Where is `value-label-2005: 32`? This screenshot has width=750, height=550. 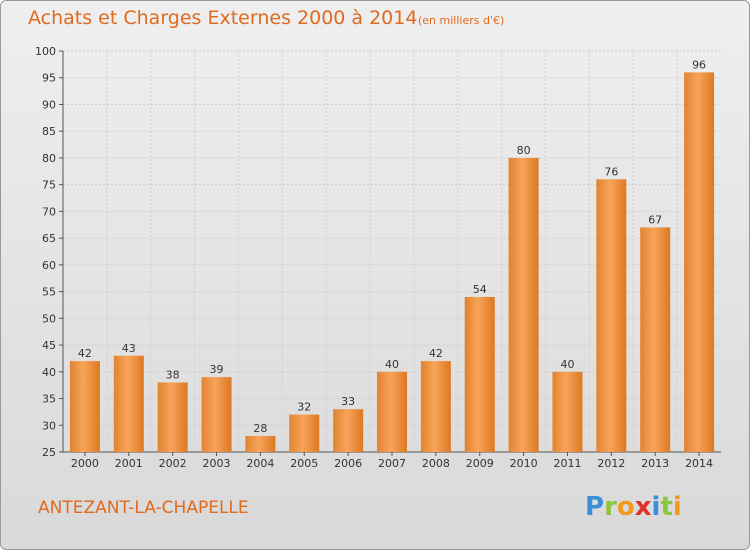
value-label-2005: 32 is located at coordinates (304, 407).